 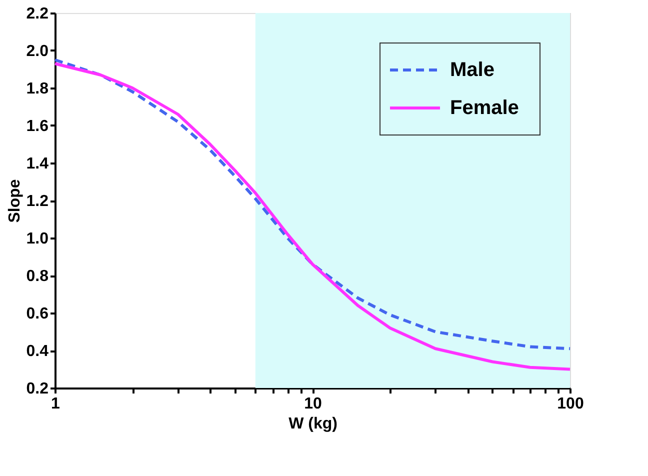 I want to click on y-tick-label: 0.6, so click(x=37, y=314).